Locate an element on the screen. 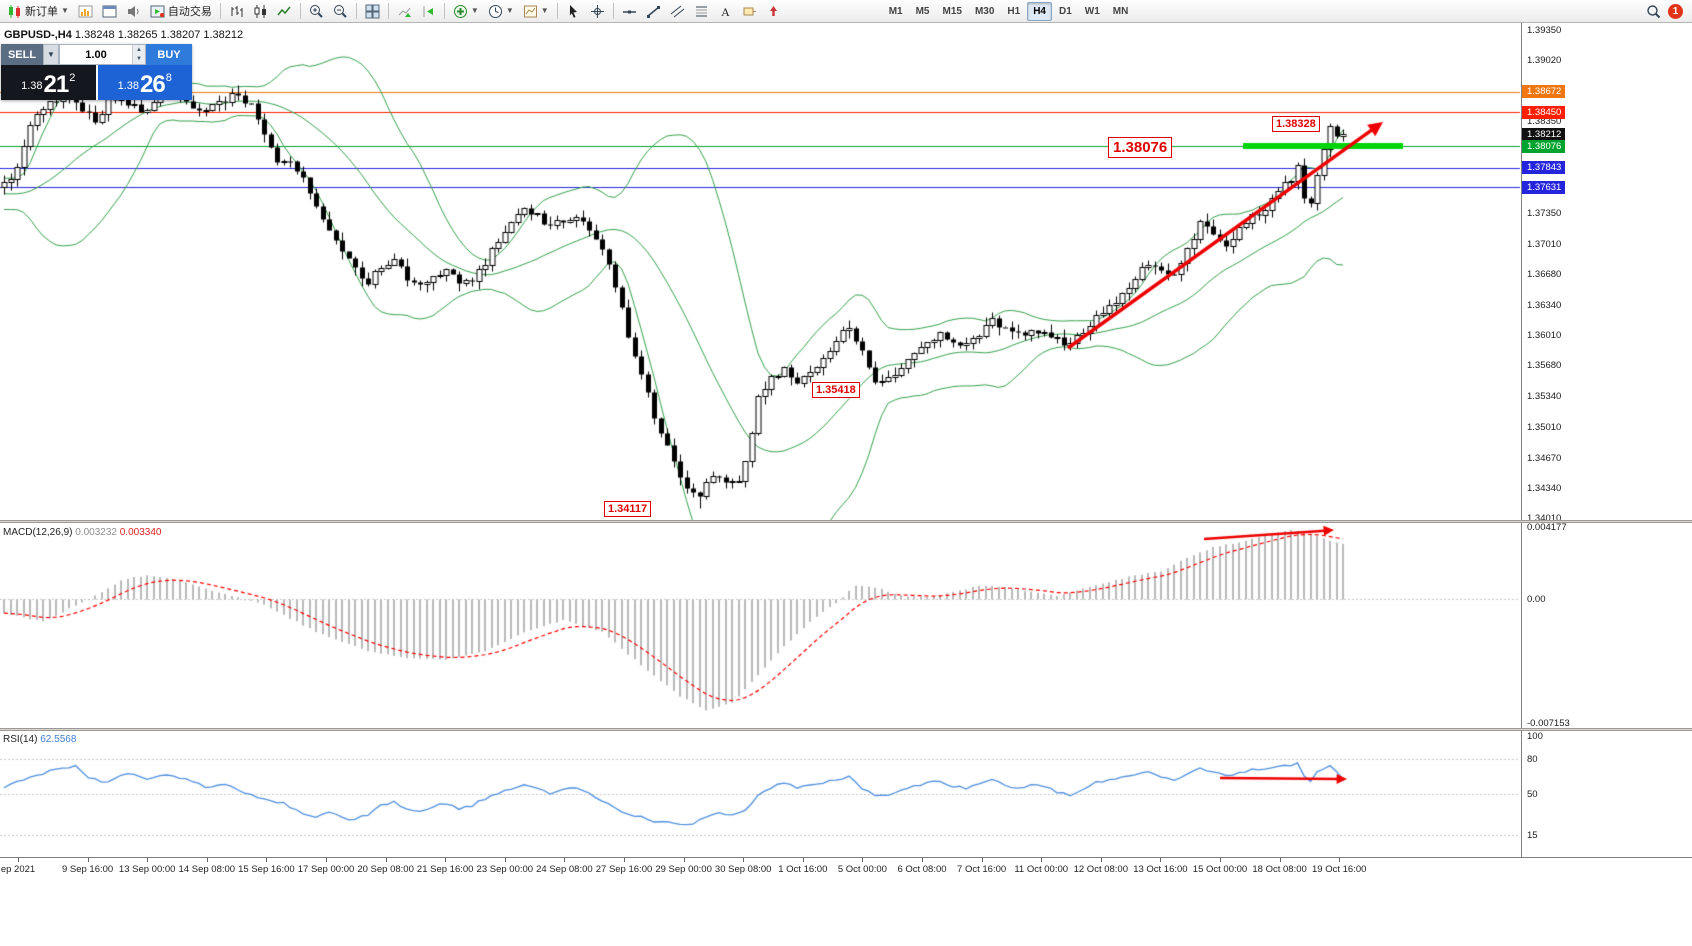  price-annotation: 1.35418 is located at coordinates (836, 390).